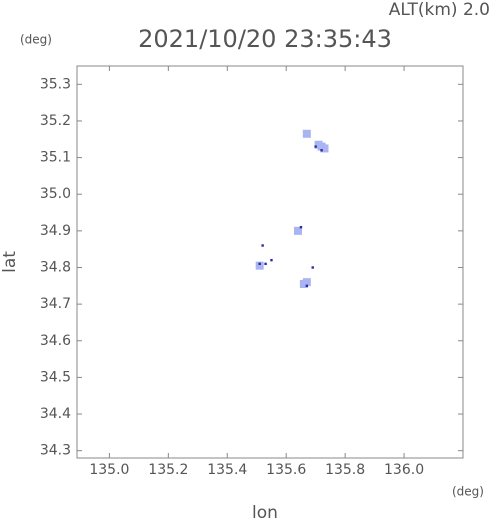  Describe the element at coordinates (55, 194) in the screenshot. I see `y-tick-label: 35.0` at that location.